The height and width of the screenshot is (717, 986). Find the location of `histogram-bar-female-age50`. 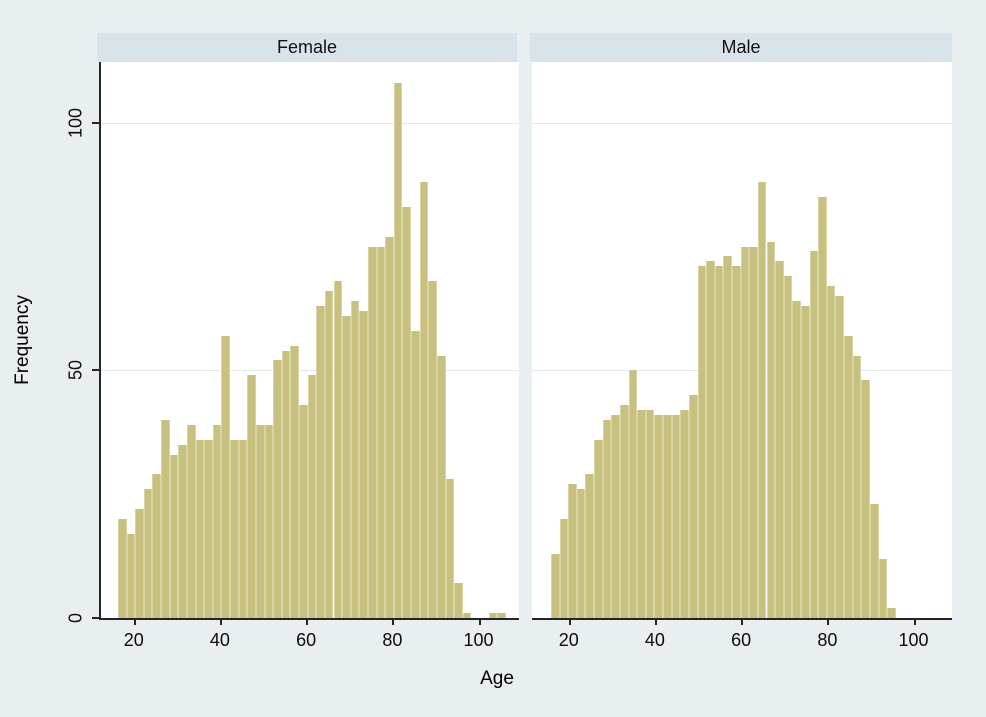

histogram-bar-female-age50 is located at coordinates (269, 521).